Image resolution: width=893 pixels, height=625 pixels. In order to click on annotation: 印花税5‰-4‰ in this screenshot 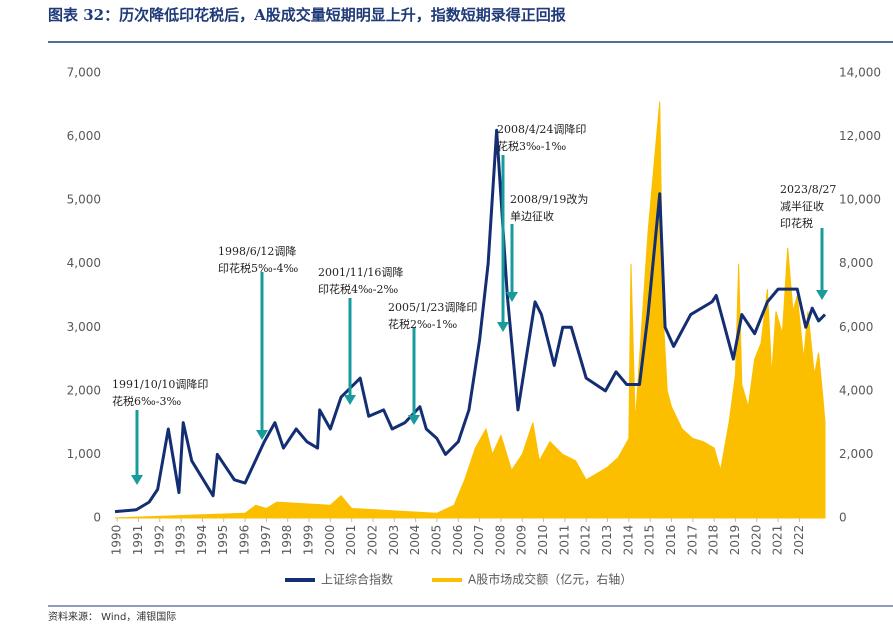, I will do `click(258, 268)`.